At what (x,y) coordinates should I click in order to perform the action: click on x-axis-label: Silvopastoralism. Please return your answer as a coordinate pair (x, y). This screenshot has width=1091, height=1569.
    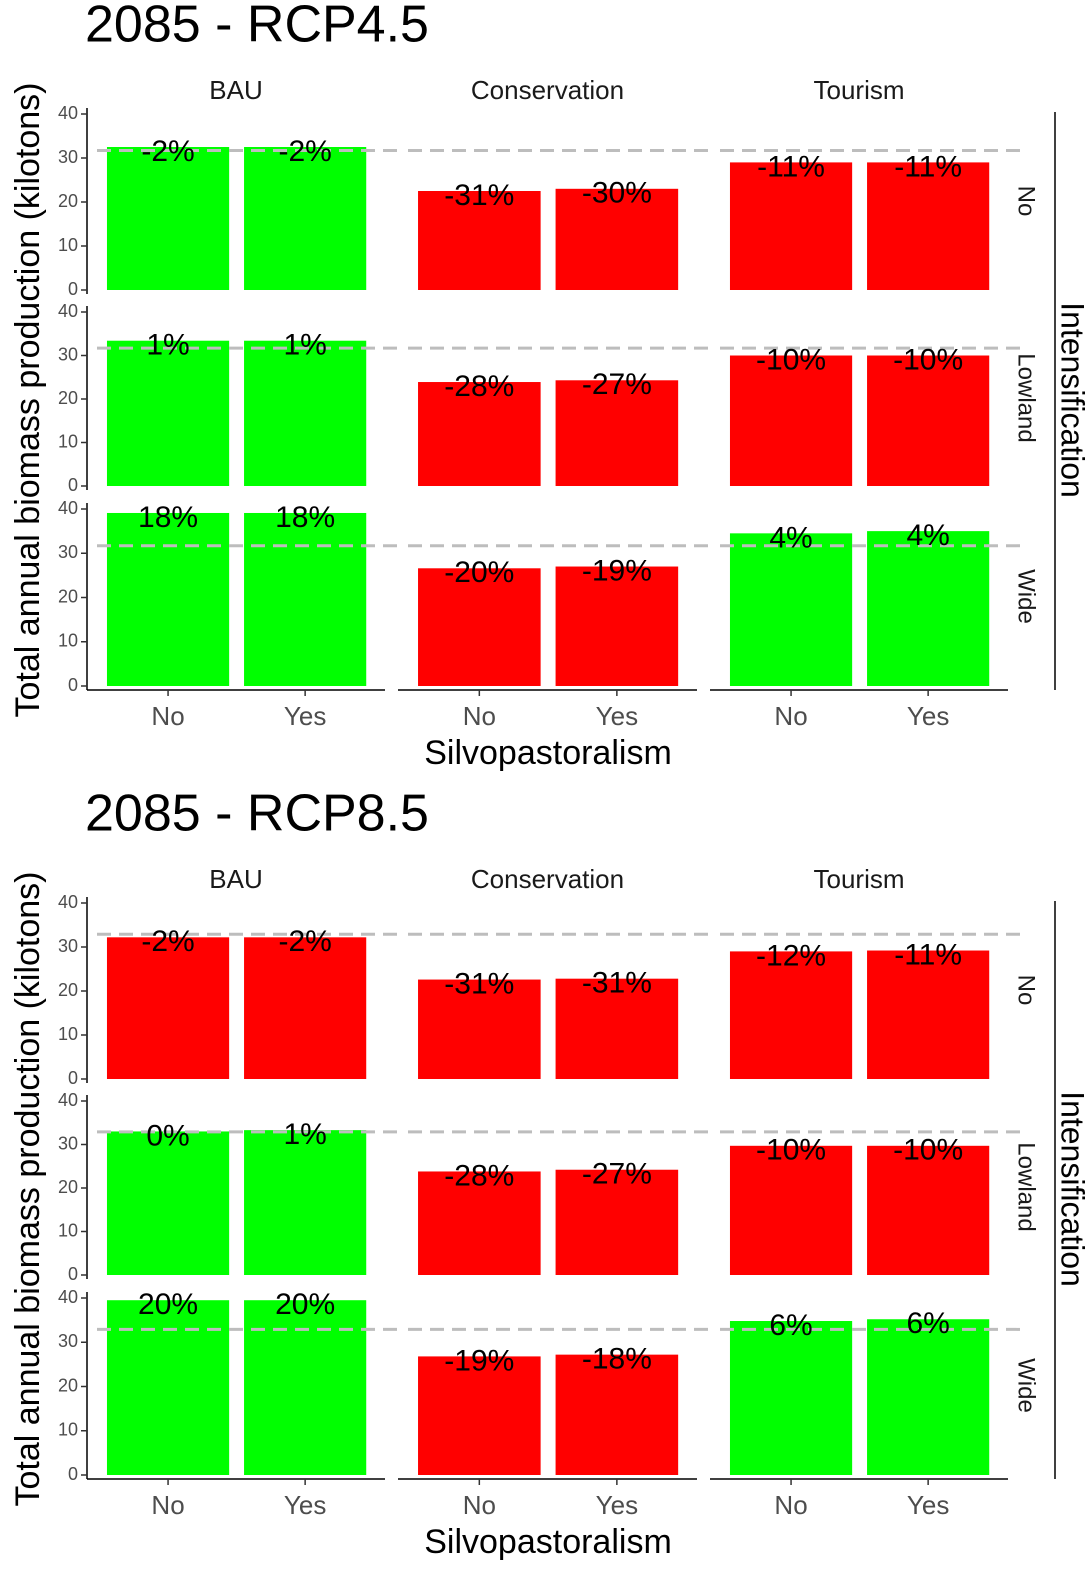
    Looking at the image, I should click on (548, 1542).